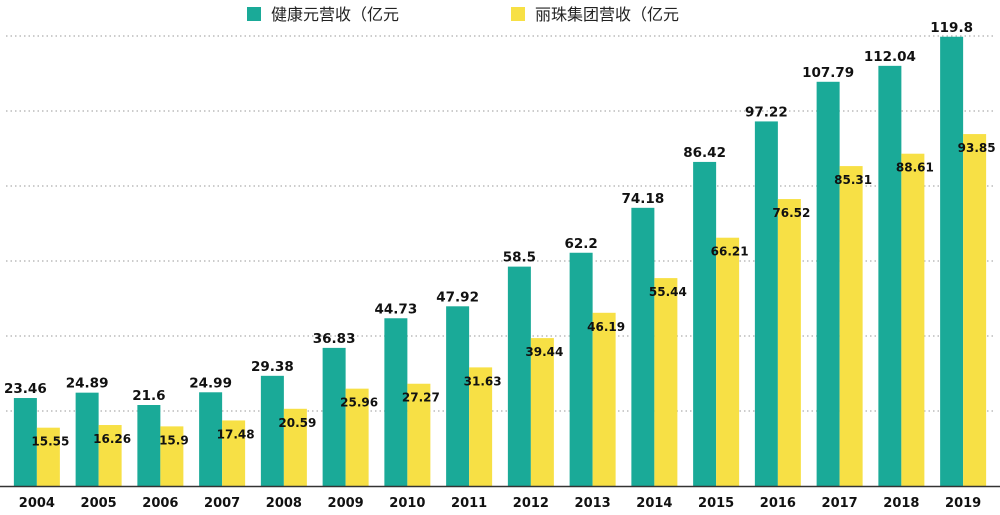  I want to click on bar-series-2-2012, so click(542, 412).